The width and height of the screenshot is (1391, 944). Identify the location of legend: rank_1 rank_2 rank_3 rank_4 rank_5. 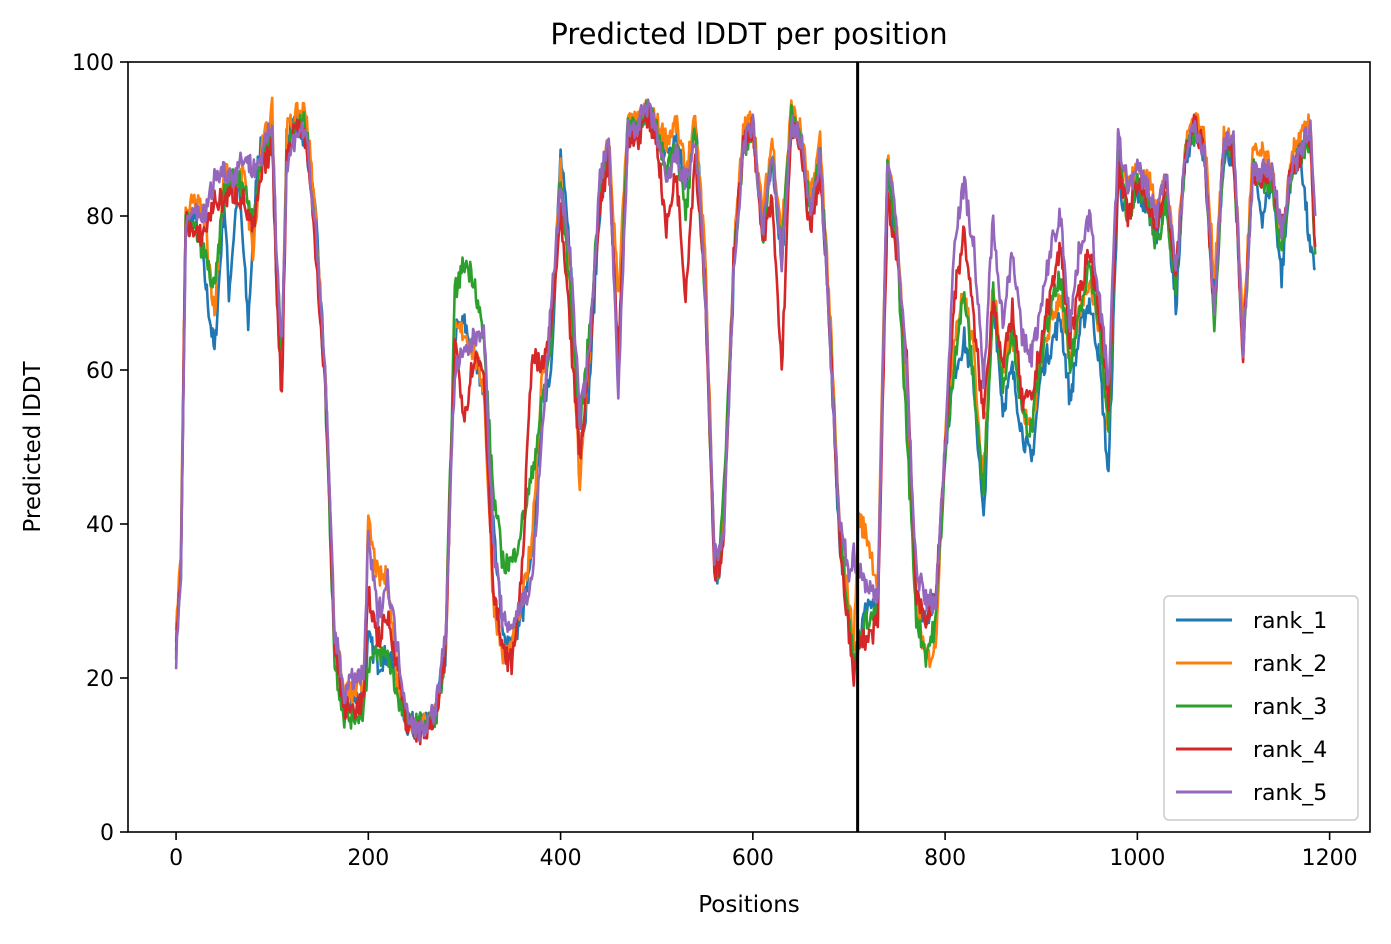
(1261, 708).